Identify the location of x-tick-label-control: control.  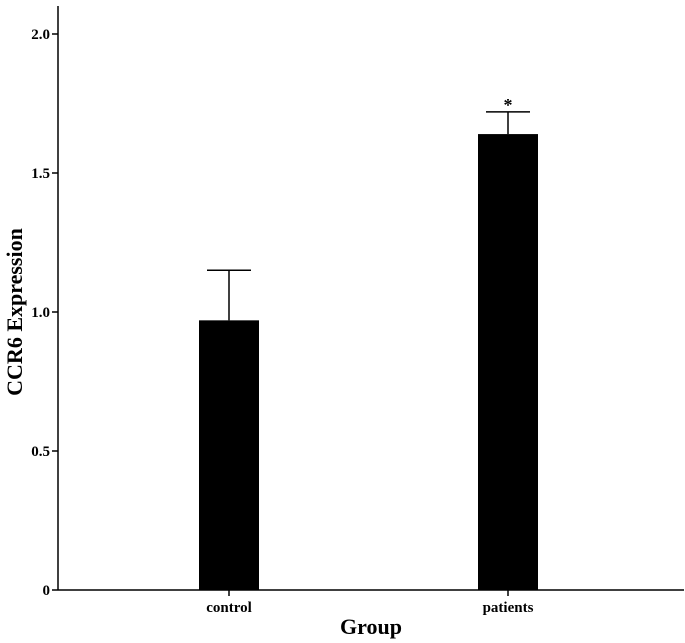
(229, 608).